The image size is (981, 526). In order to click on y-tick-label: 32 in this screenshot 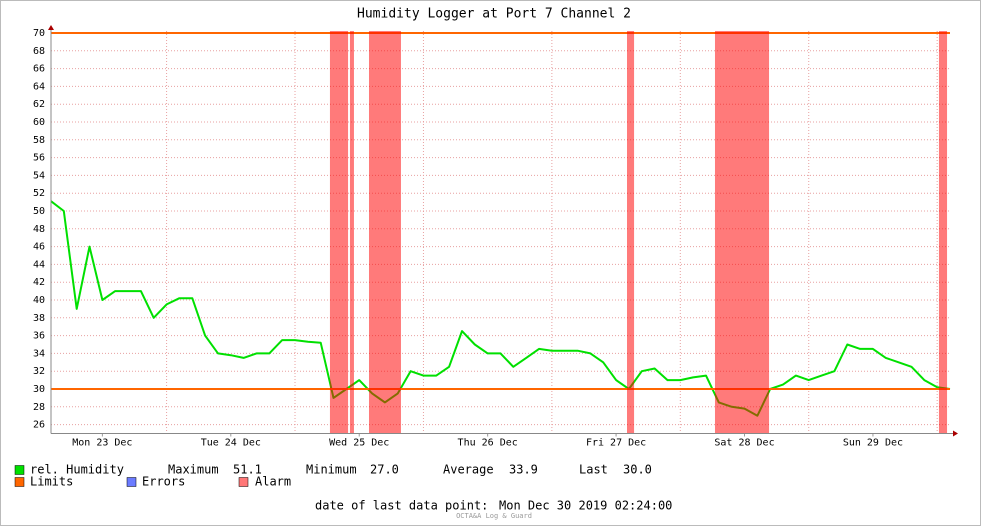, I will do `click(39, 371)`.